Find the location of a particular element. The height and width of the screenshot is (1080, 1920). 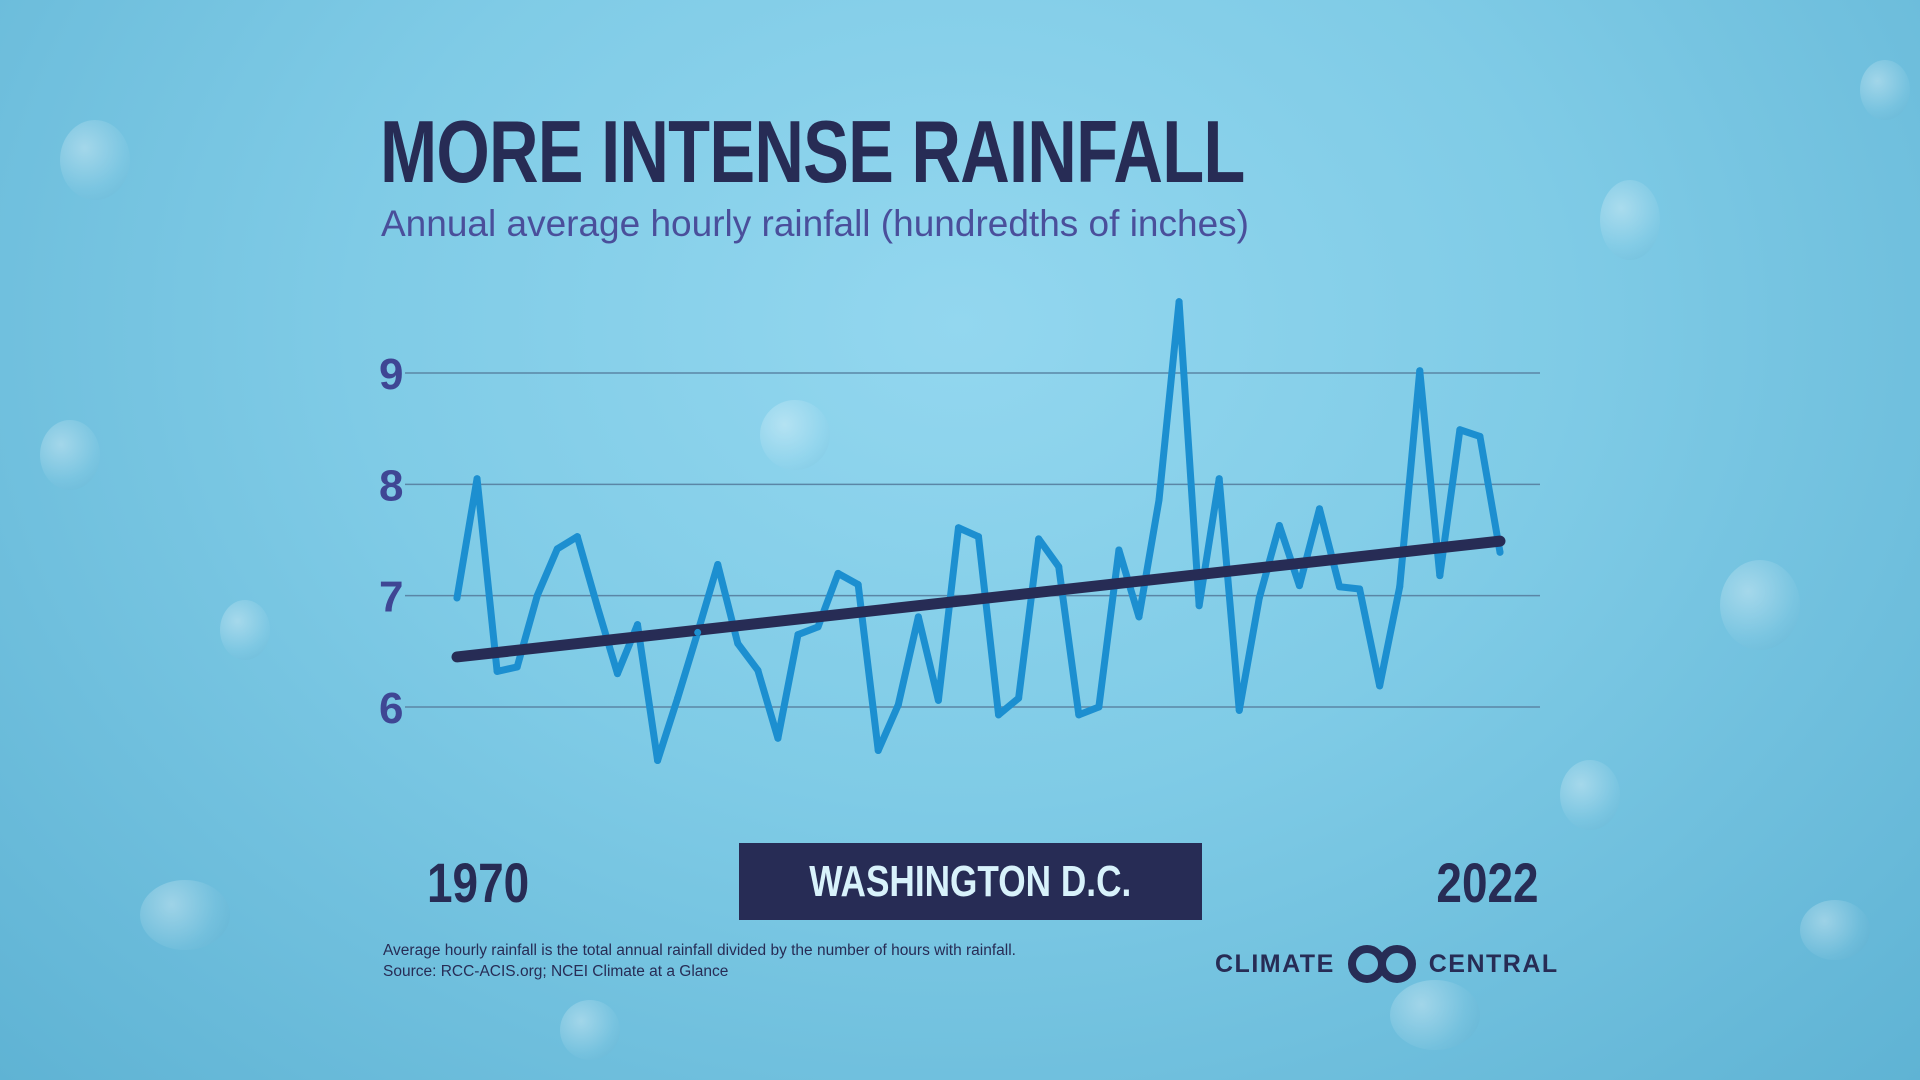

data-point-1983 is located at coordinates (718, 564).